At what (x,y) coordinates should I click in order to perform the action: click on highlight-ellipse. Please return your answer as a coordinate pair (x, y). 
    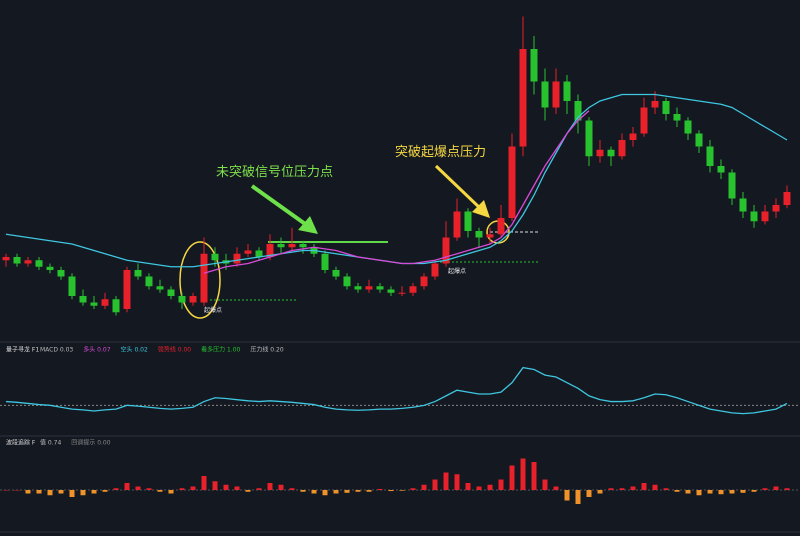
    Looking at the image, I should click on (200, 280).